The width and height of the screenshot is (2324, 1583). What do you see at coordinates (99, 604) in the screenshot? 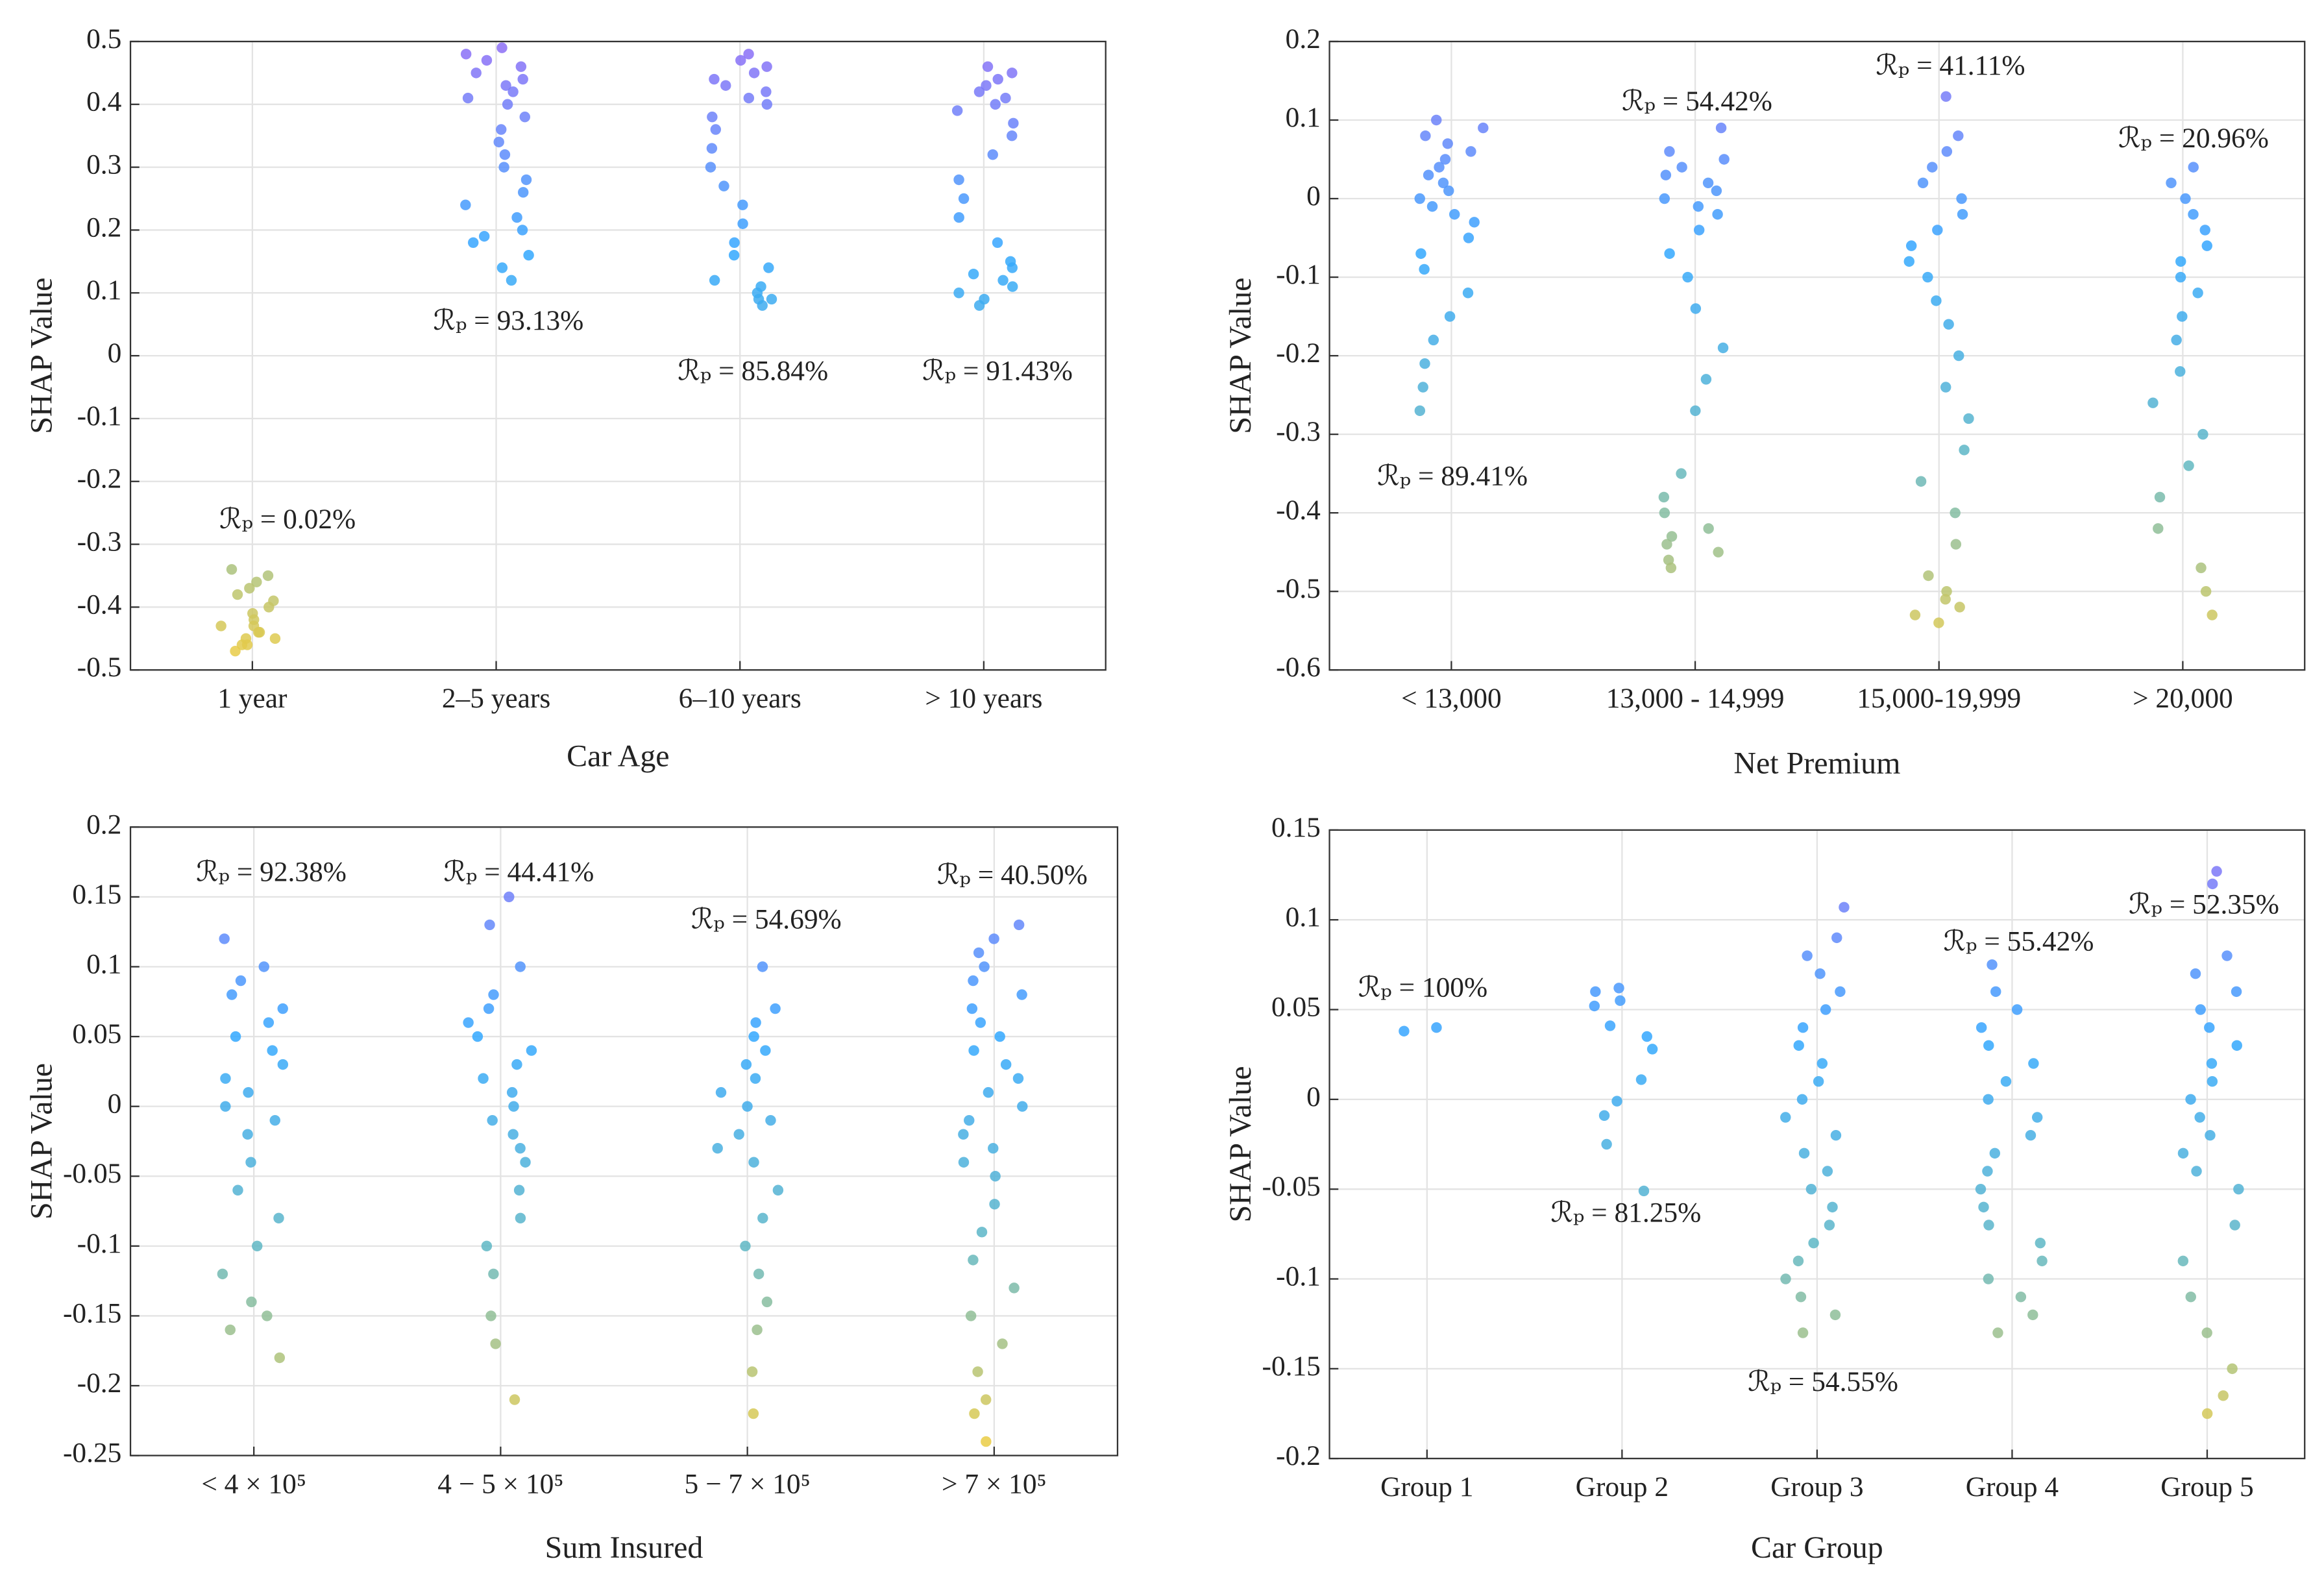
I see `y-tick-label: -0.4` at bounding box center [99, 604].